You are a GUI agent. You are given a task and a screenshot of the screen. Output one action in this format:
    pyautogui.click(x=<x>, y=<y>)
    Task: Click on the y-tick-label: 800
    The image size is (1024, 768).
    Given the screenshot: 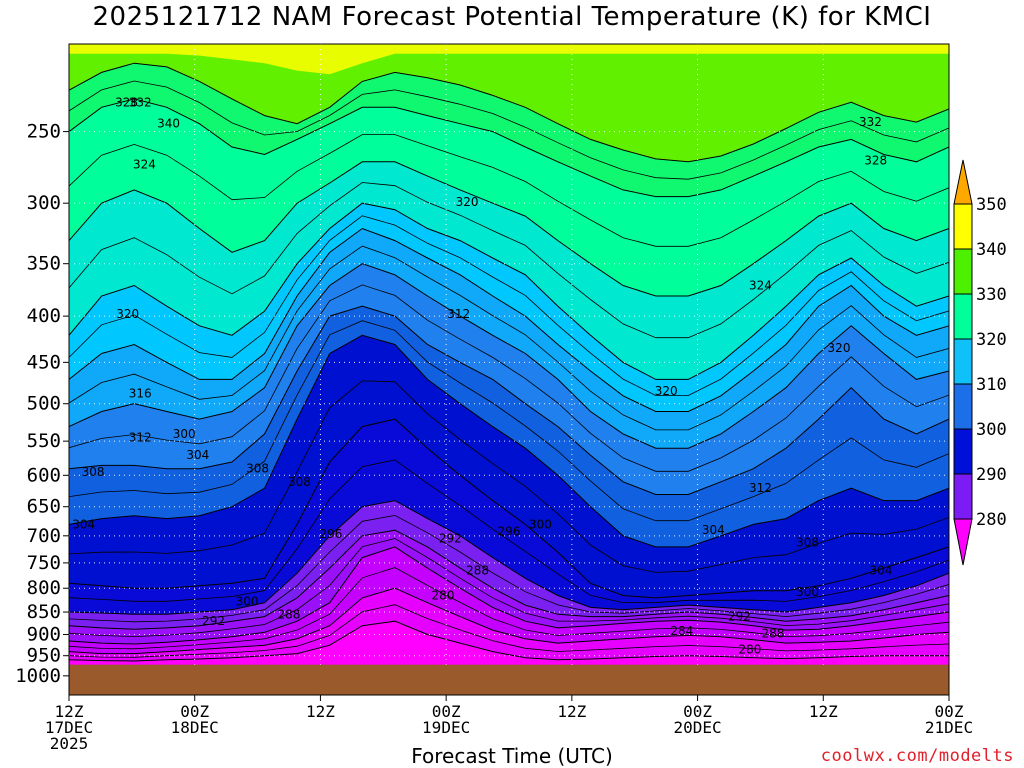 What is the action you would take?
    pyautogui.click(x=44, y=588)
    